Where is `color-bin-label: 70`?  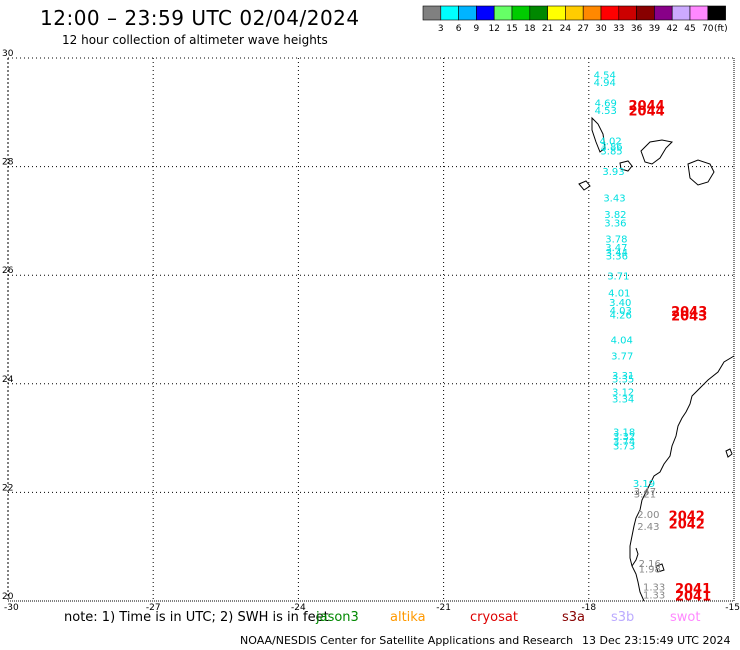 color-bin-label: 70 is located at coordinates (708, 29).